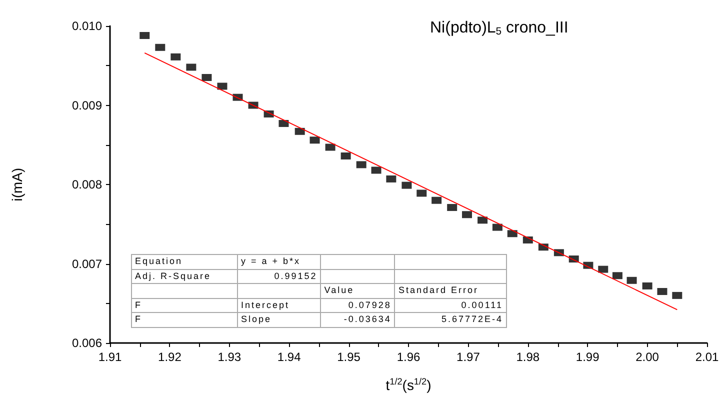  What do you see at coordinates (87, 185) in the screenshot?
I see `y-tick-label: 0.008` at bounding box center [87, 185].